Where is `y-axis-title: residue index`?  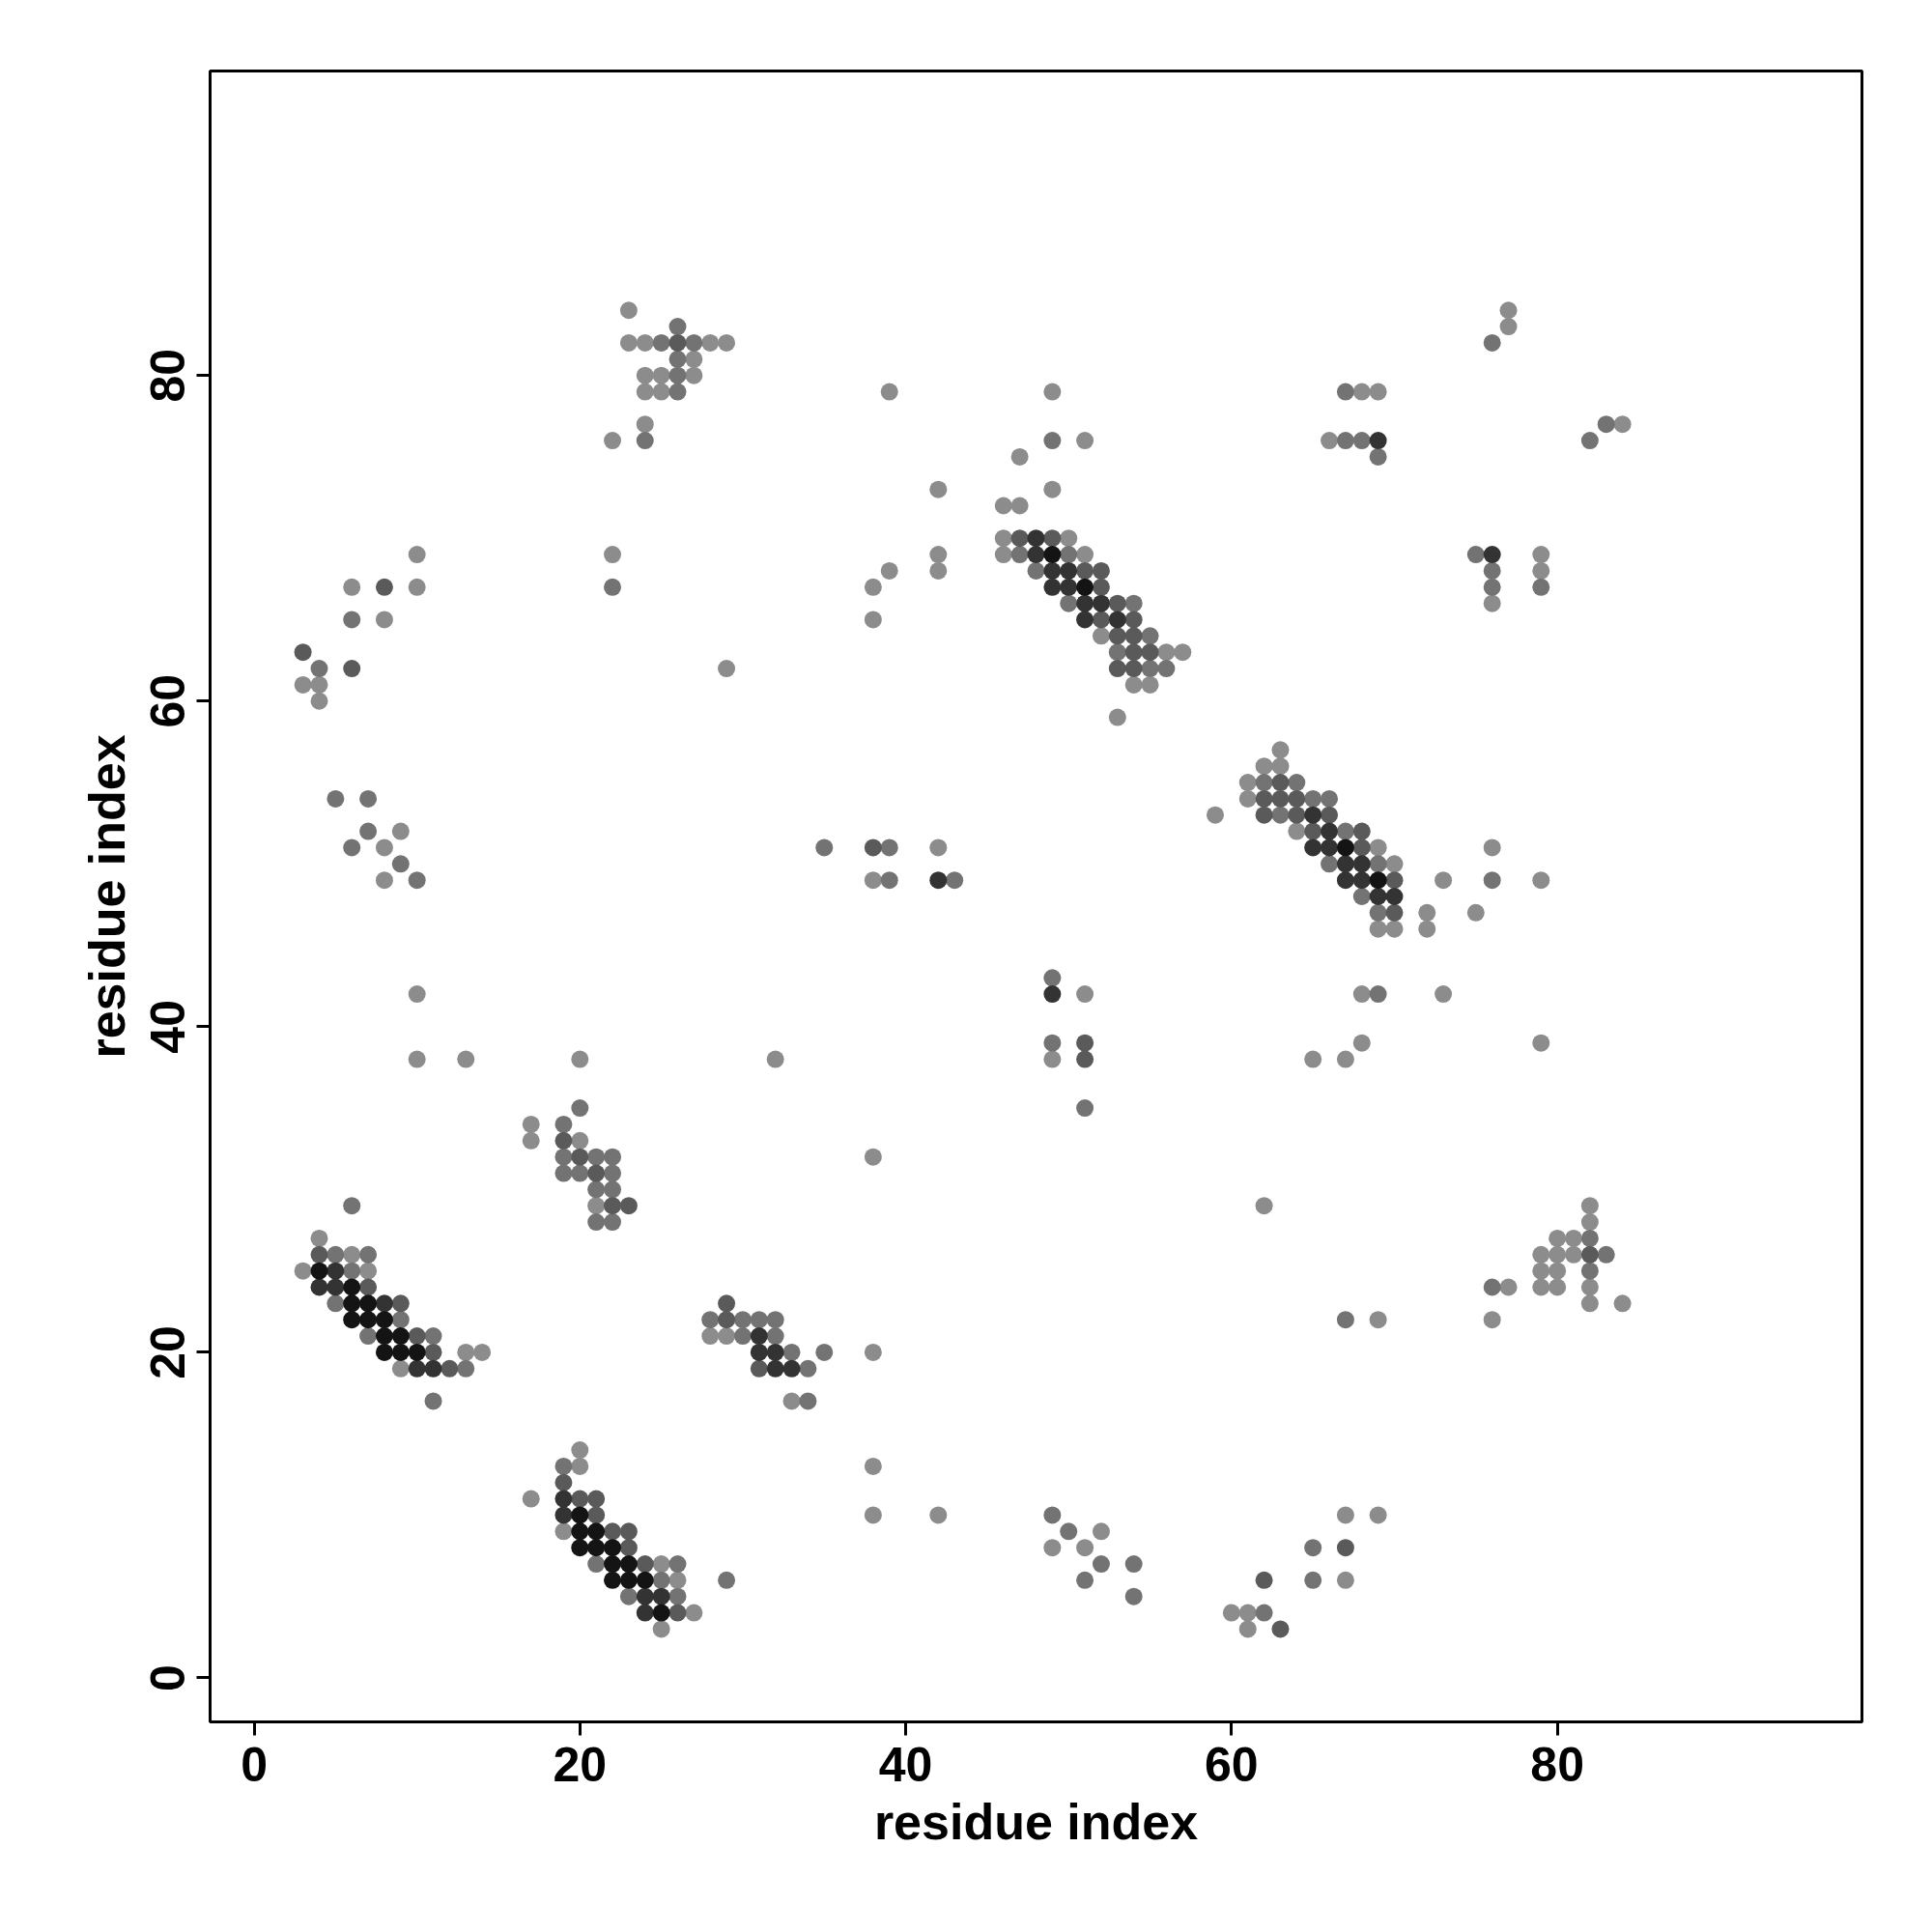
y-axis-title: residue index is located at coordinates (106, 896).